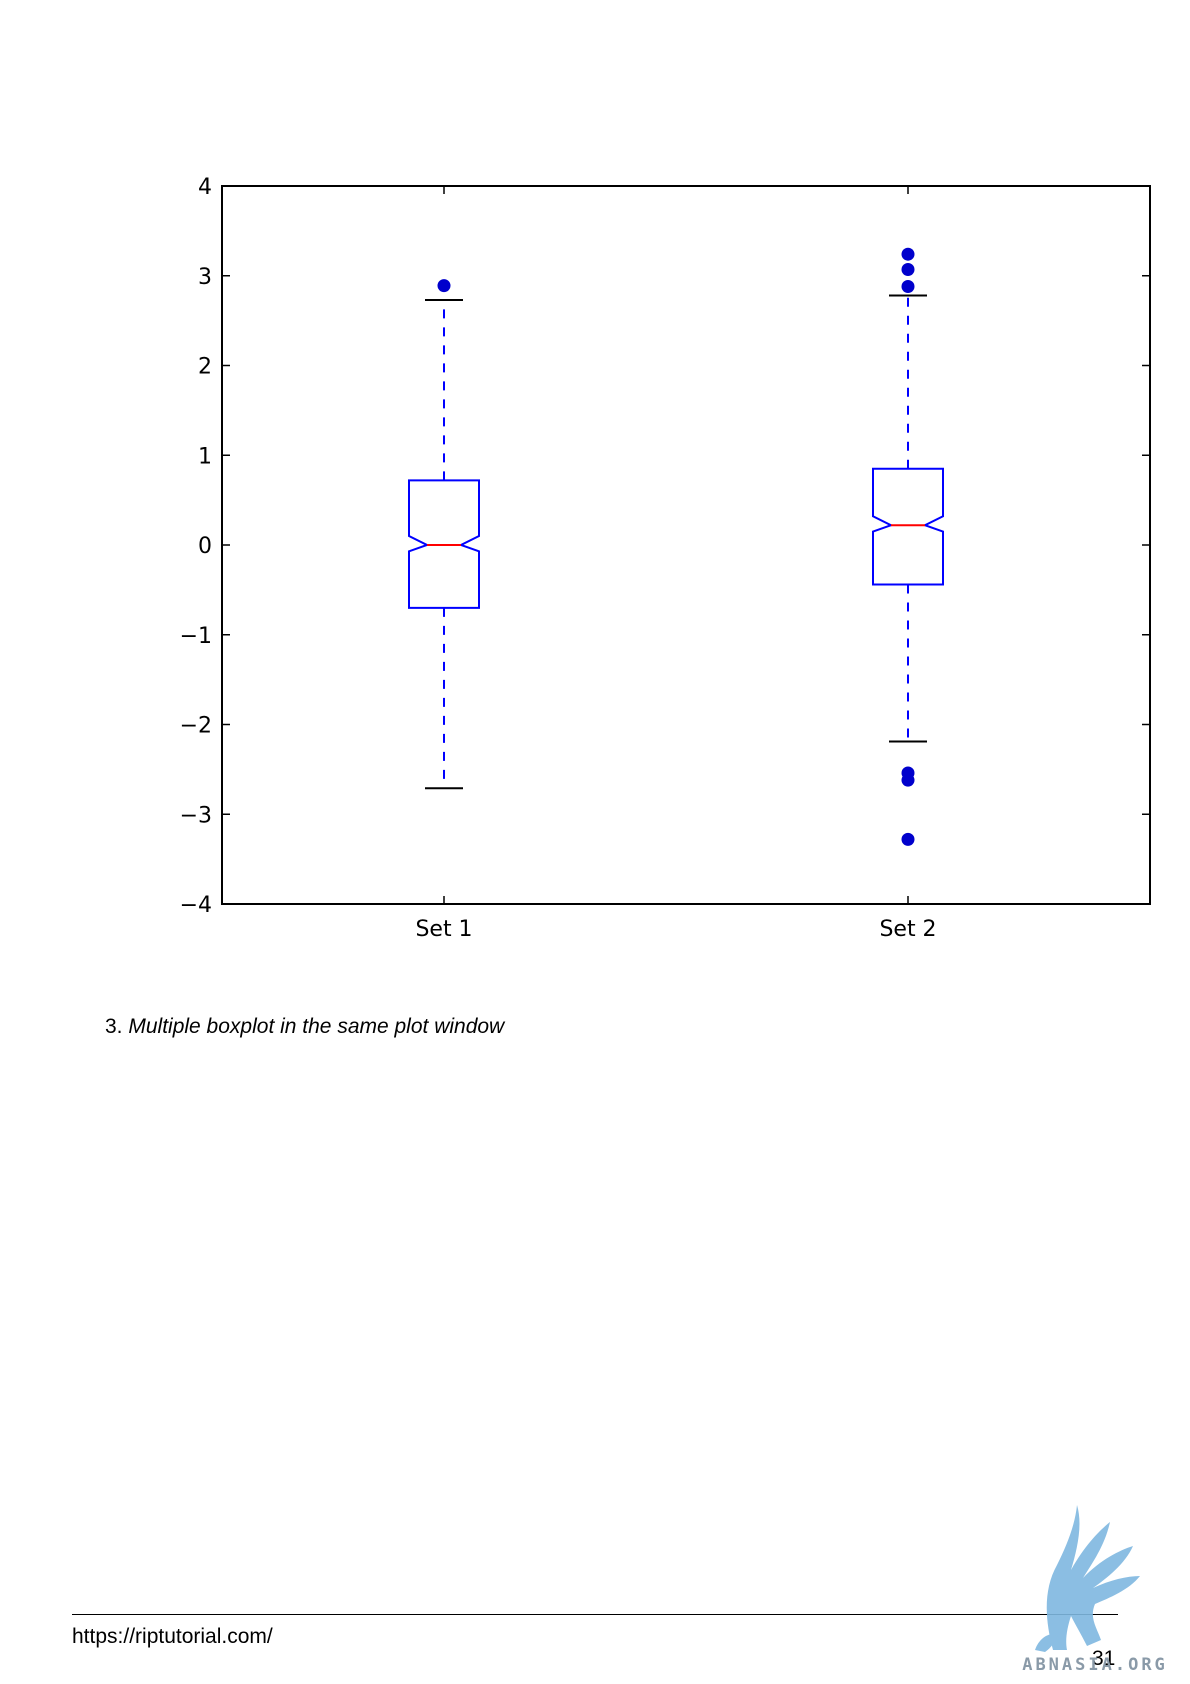  I want to click on y-tick-label: 4, so click(205, 187).